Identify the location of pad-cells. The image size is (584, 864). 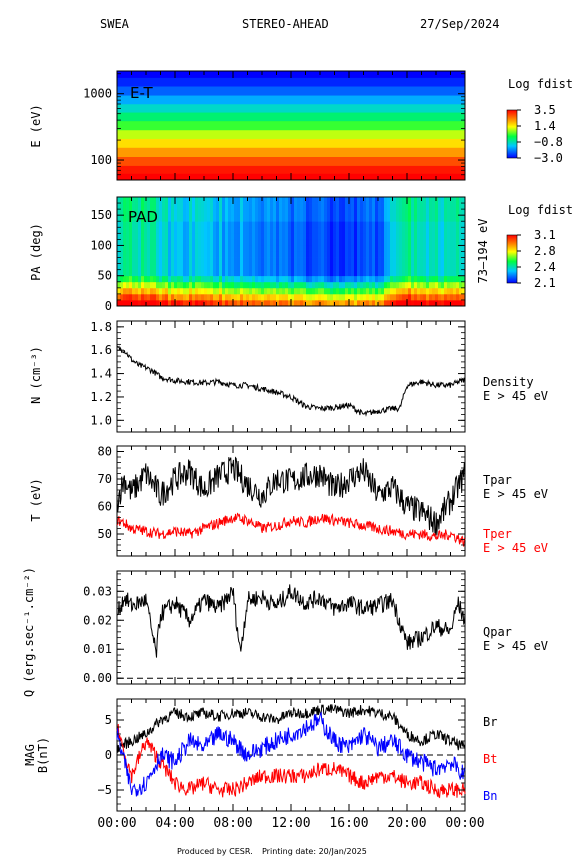
(291, 252).